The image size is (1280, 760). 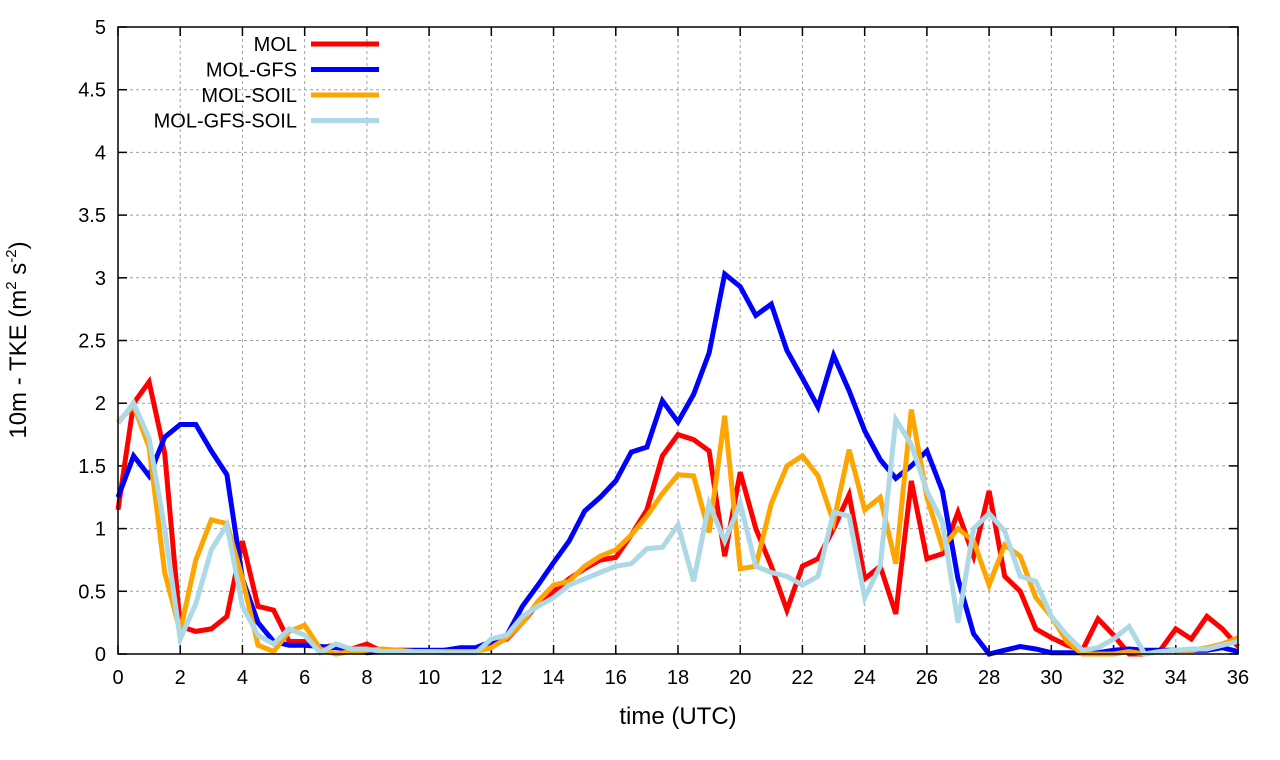 What do you see at coordinates (304, 678) in the screenshot?
I see `x-tick-label: 6` at bounding box center [304, 678].